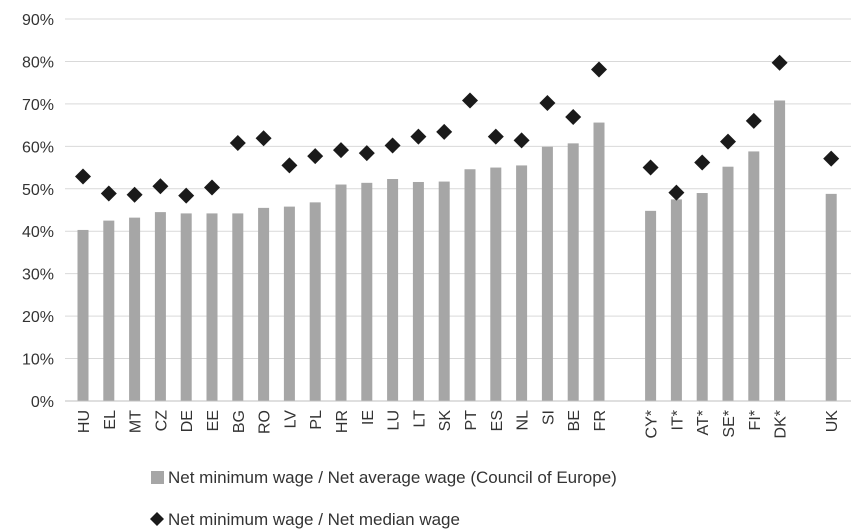 The width and height of the screenshot is (851, 531). What do you see at coordinates (471, 420) in the screenshot?
I see `x-category-label: PT` at bounding box center [471, 420].